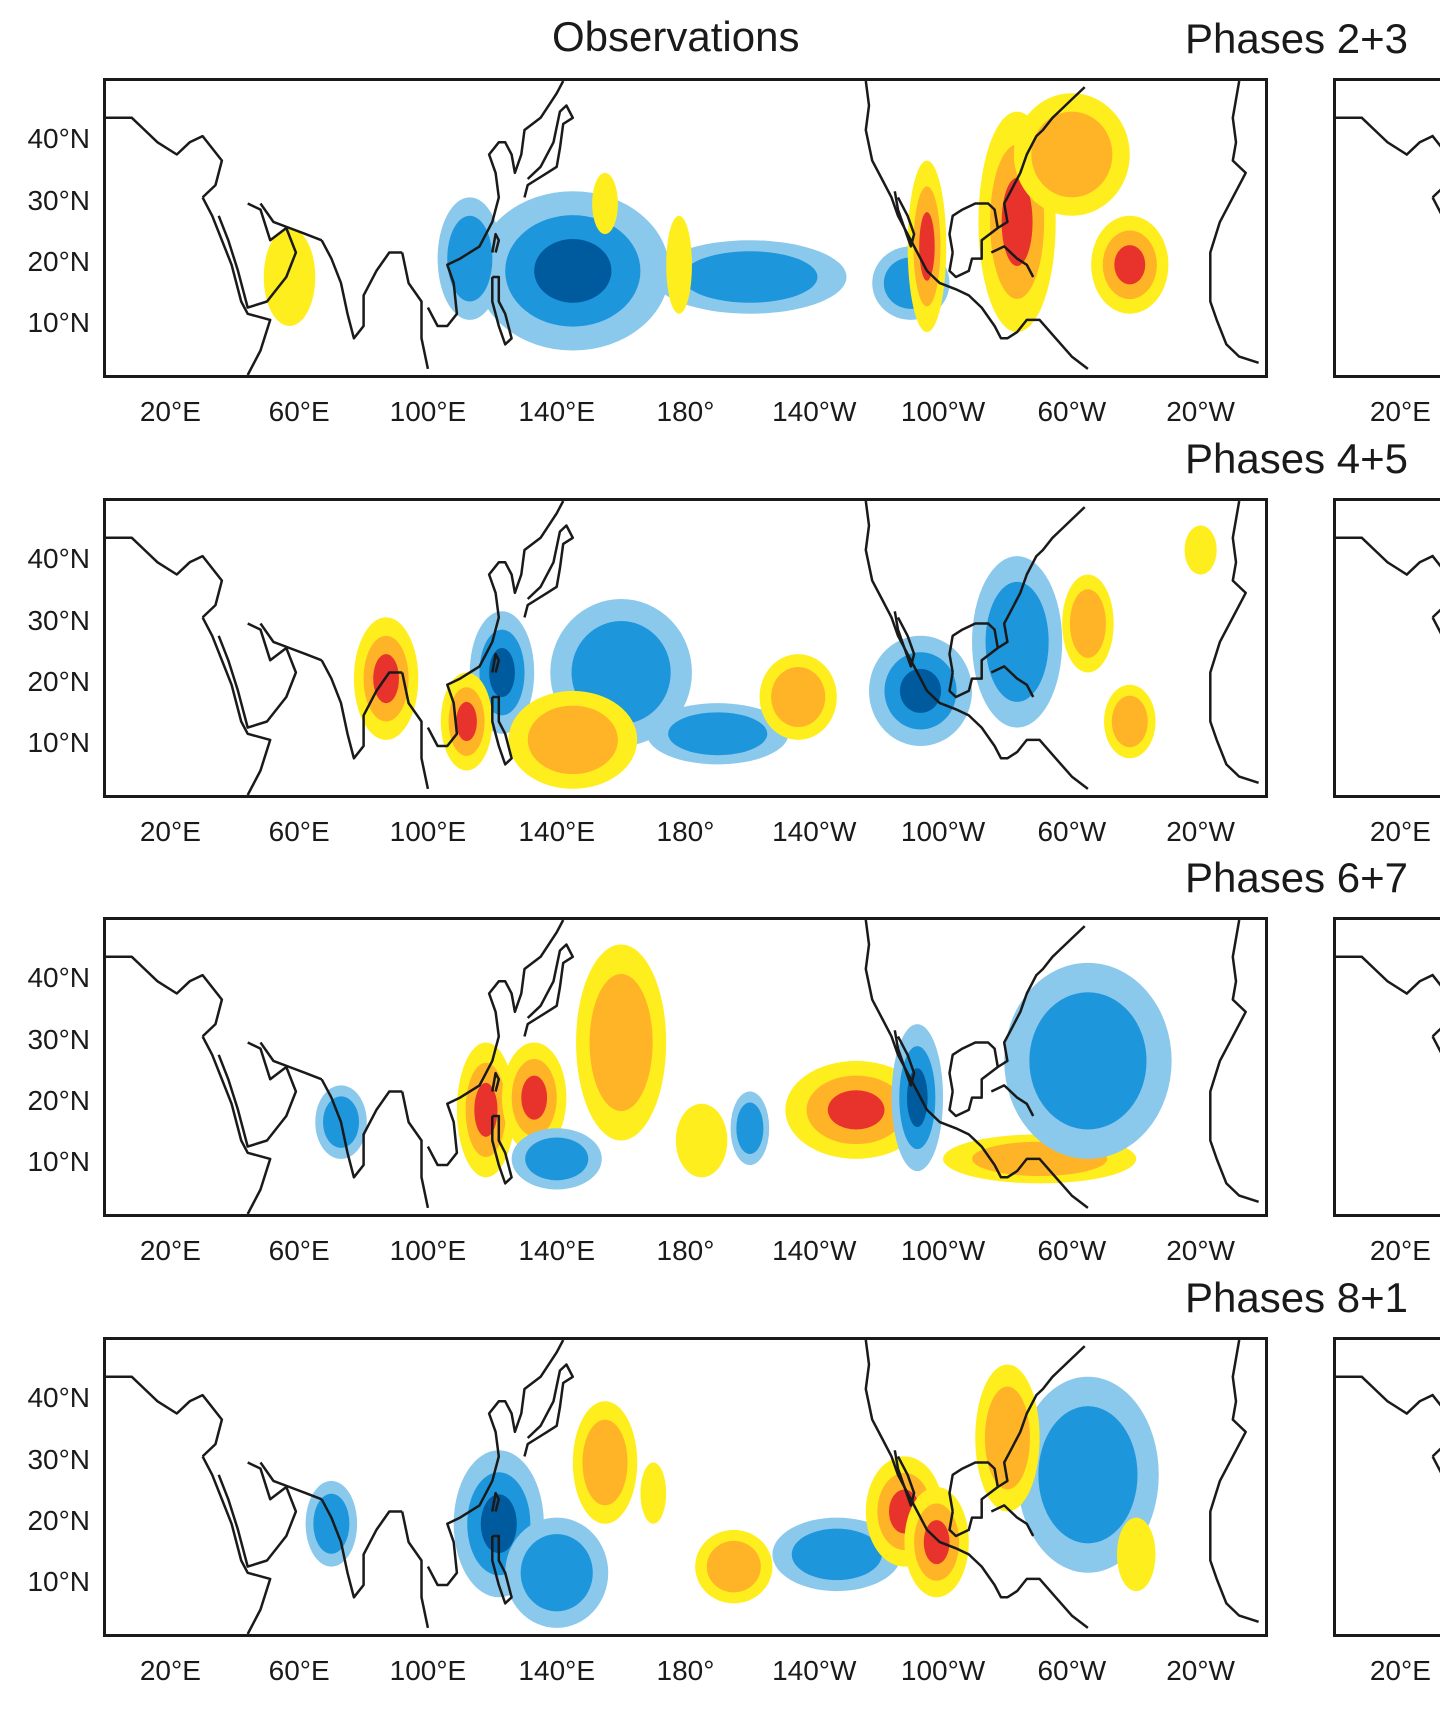 This screenshot has height=1711, width=1440. I want to click on lon-tick-label: 20°E, so click(170, 1250).